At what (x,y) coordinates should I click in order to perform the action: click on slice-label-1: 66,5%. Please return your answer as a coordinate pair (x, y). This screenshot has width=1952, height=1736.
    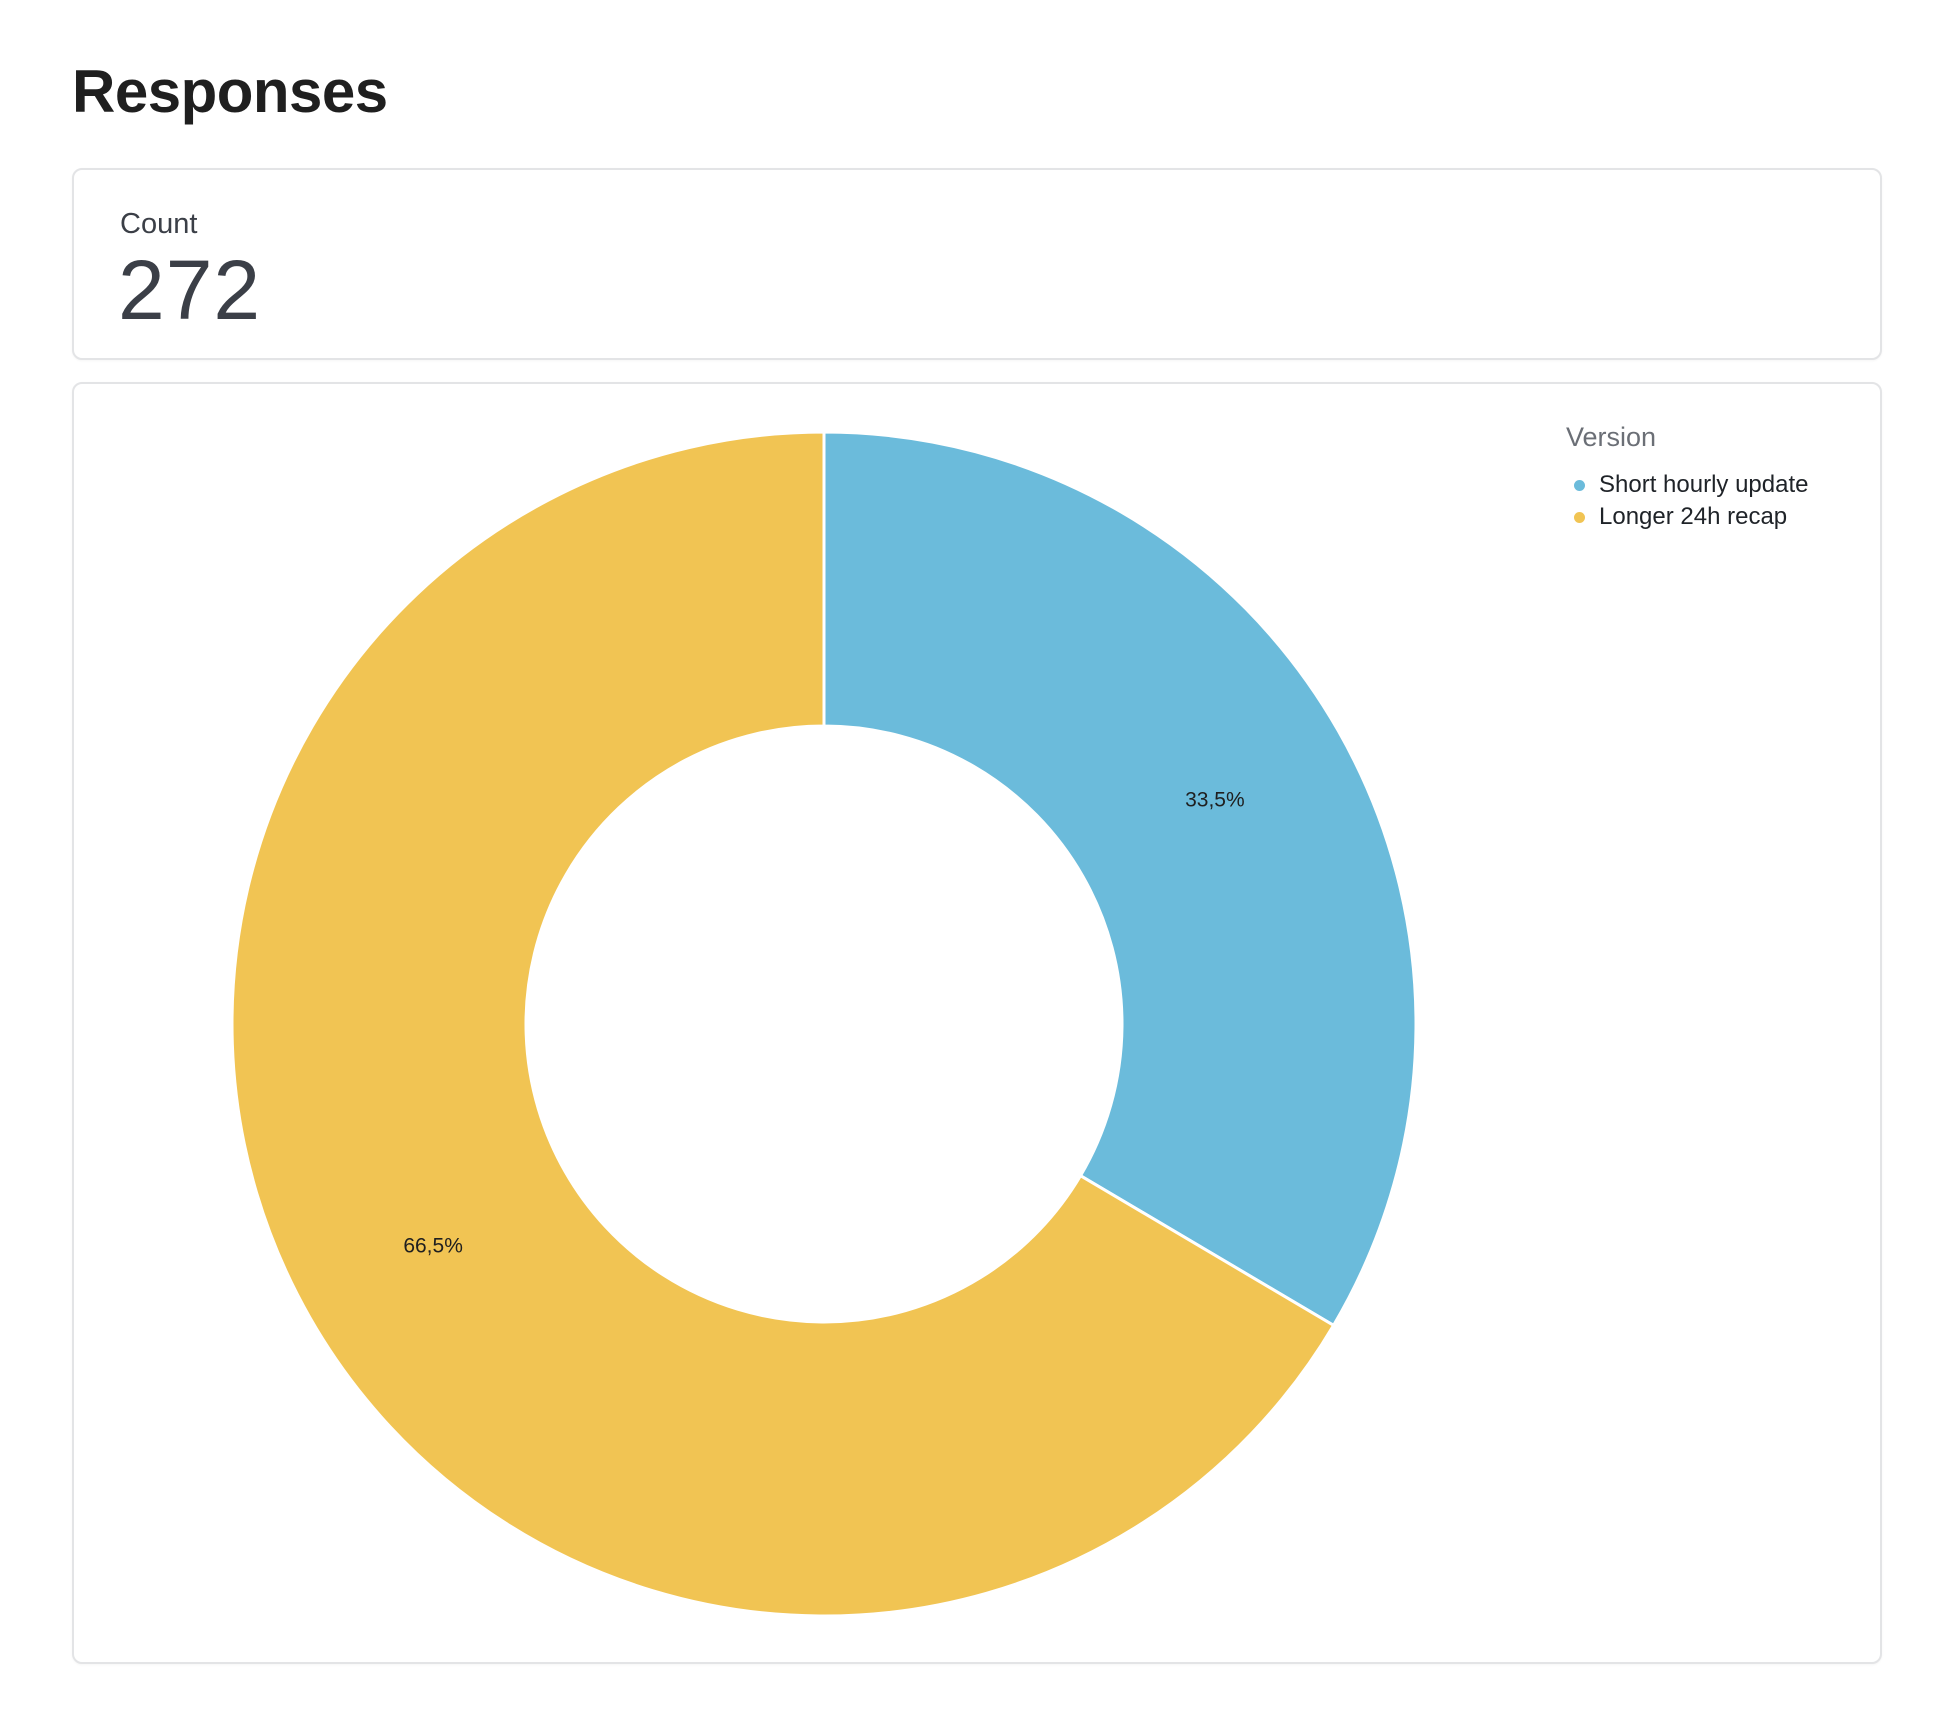
    Looking at the image, I should click on (433, 1246).